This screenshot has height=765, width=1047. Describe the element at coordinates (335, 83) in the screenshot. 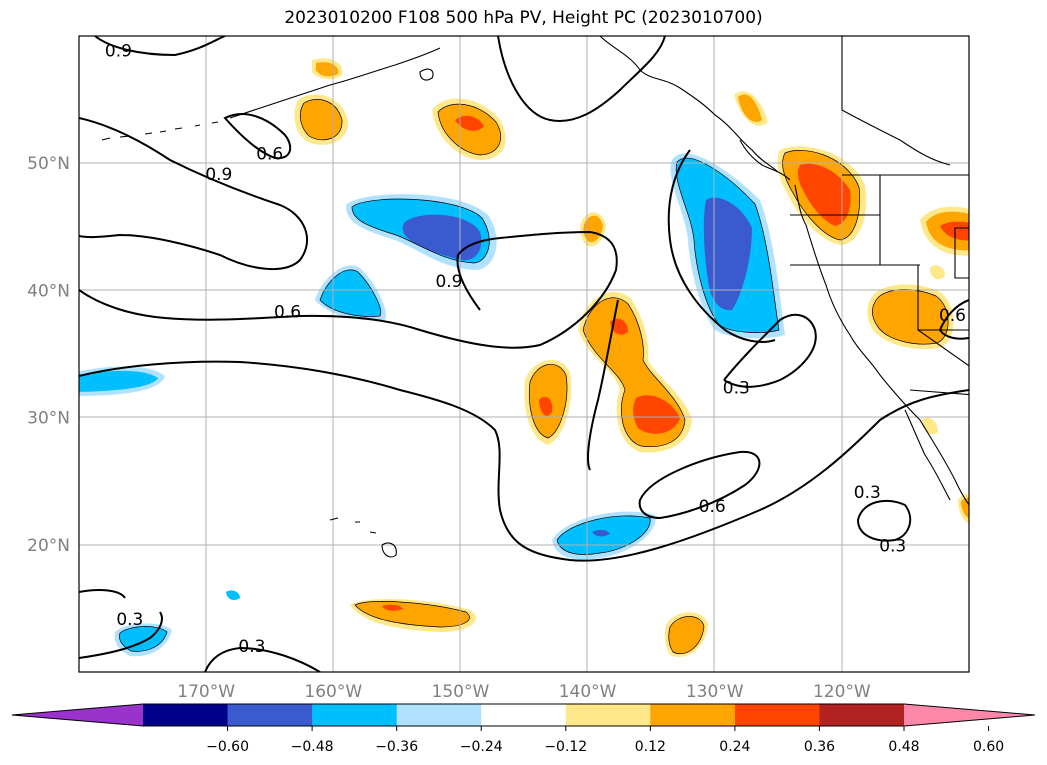

I see `alaska-peninsula` at that location.